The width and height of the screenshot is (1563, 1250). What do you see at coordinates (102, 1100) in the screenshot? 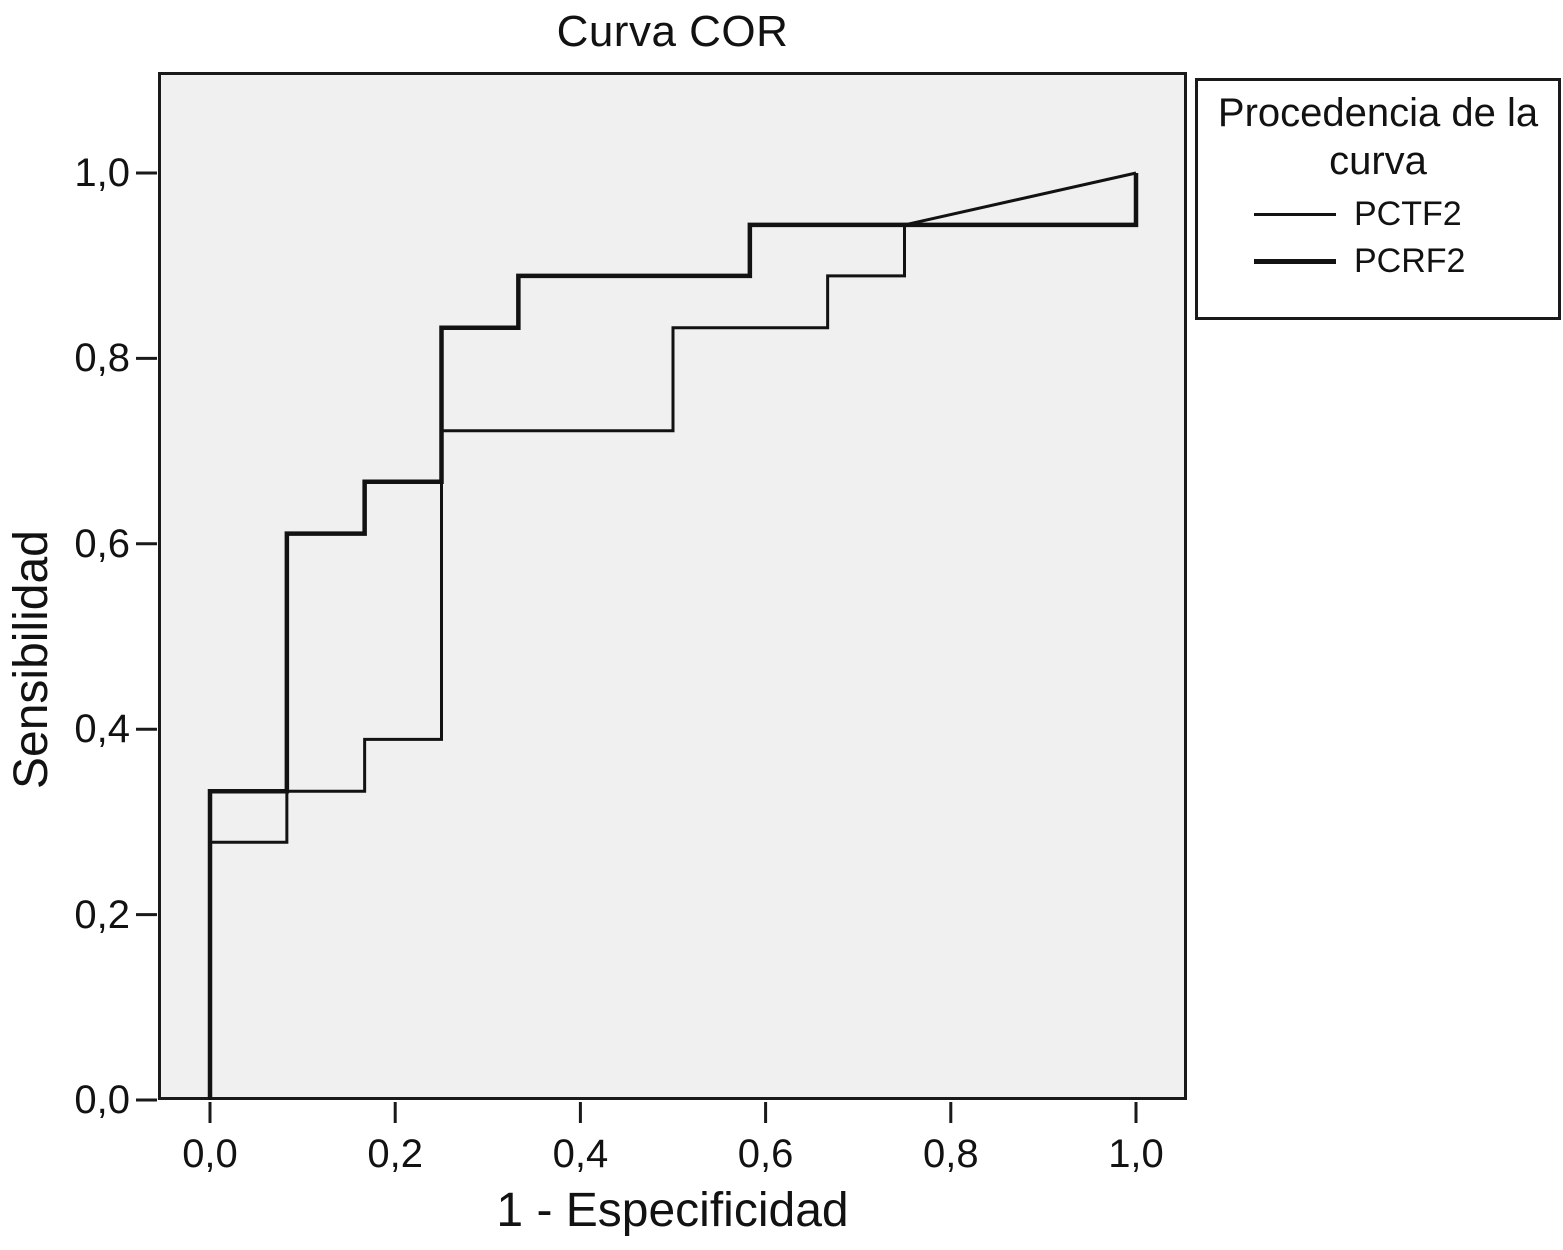
I see `y-tick-label: 0,0` at bounding box center [102, 1100].